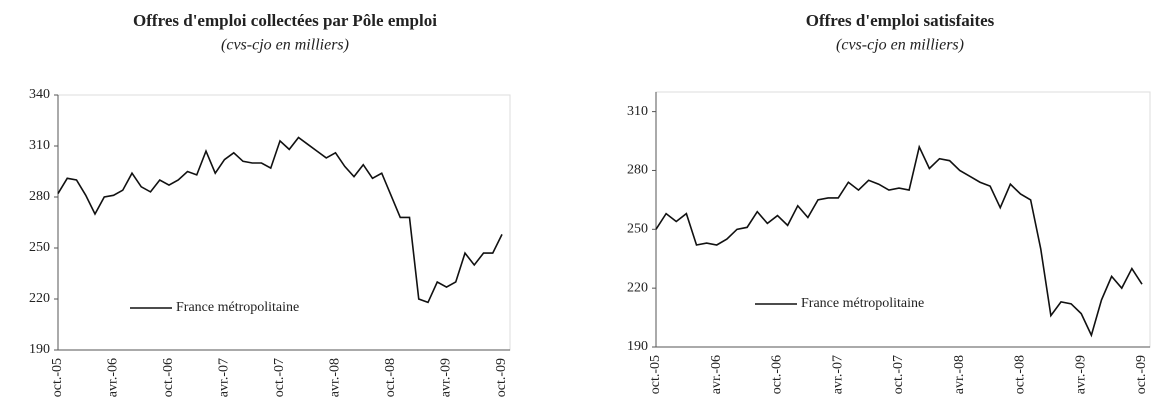  Describe the element at coordinates (900, 20) in the screenshot. I see `chart-title: Offres d'emploi satisfaites` at that location.